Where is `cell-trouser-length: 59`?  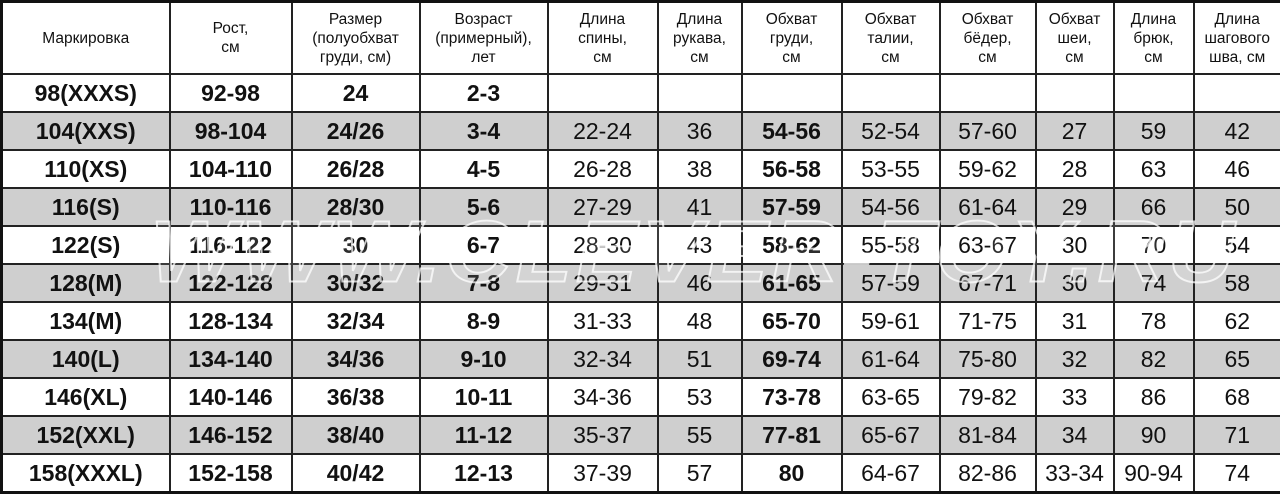 cell-trouser-length: 59 is located at coordinates (1153, 131).